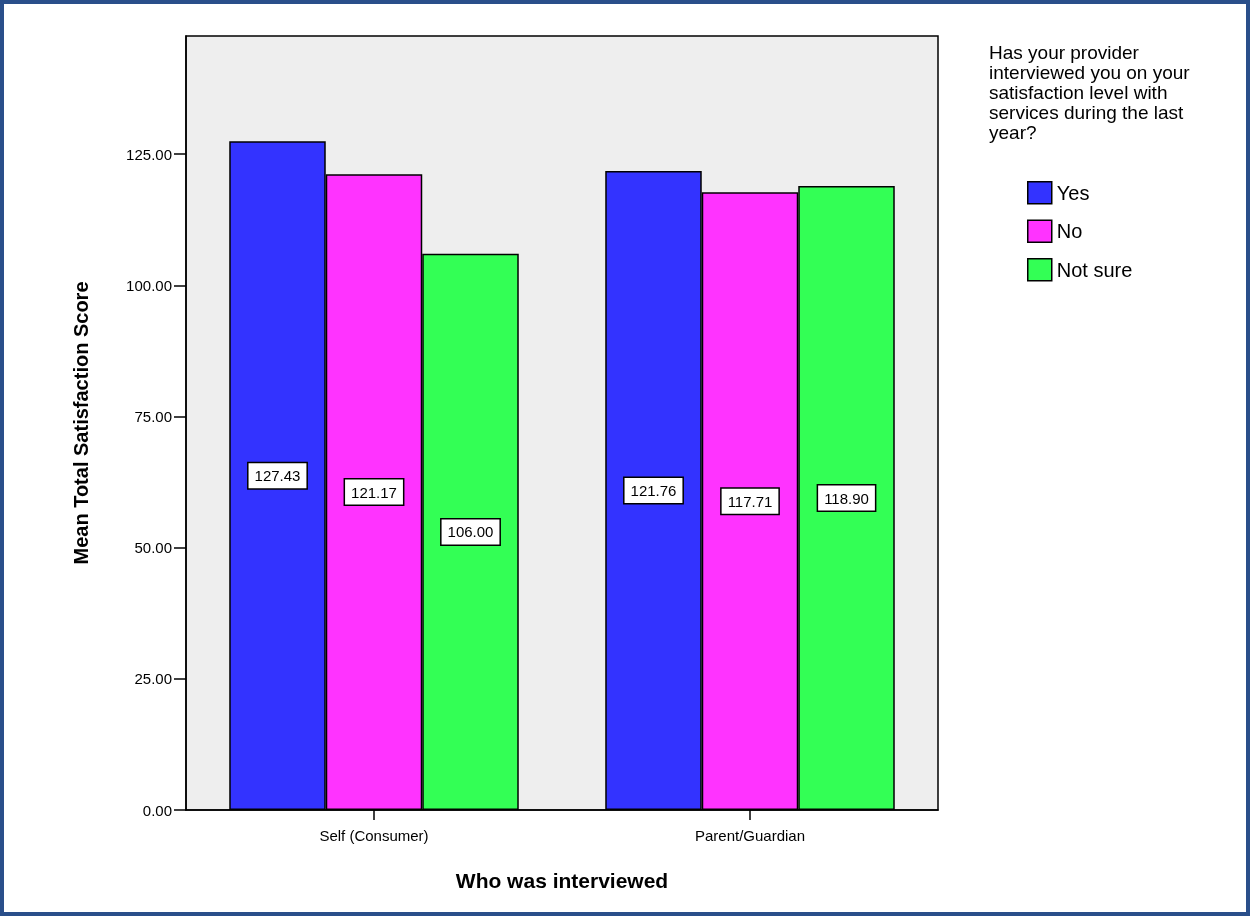 This screenshot has height=916, width=1250. I want to click on legend-label: Not sure, so click(1094, 269).